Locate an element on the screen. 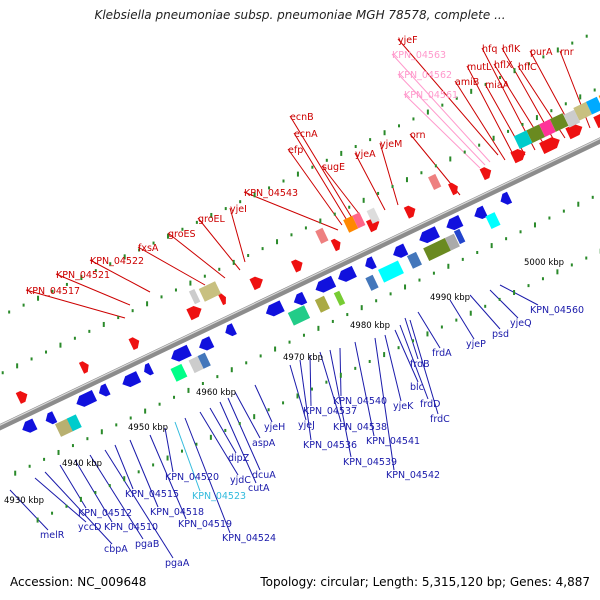 The image size is (600, 600). gene-label-cbpa: cbpA is located at coordinates (116, 549).